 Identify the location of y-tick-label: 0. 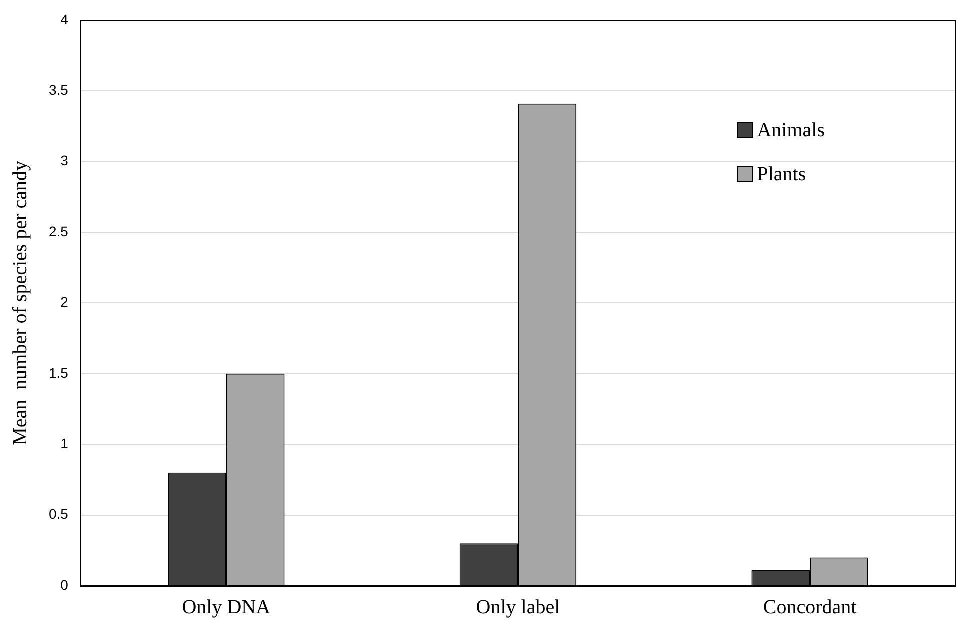
(64, 584).